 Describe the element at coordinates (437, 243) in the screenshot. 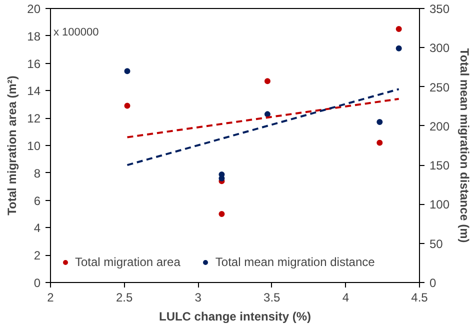

I see `y2-tick-label: 50` at that location.